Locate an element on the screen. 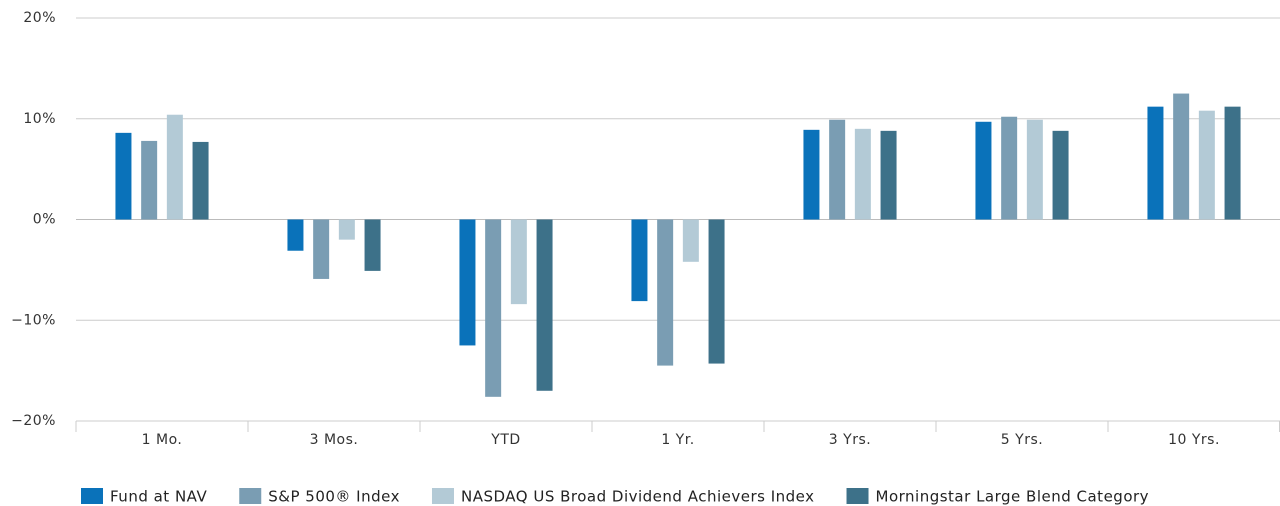  y-tick-label: 20% is located at coordinates (39, 18).